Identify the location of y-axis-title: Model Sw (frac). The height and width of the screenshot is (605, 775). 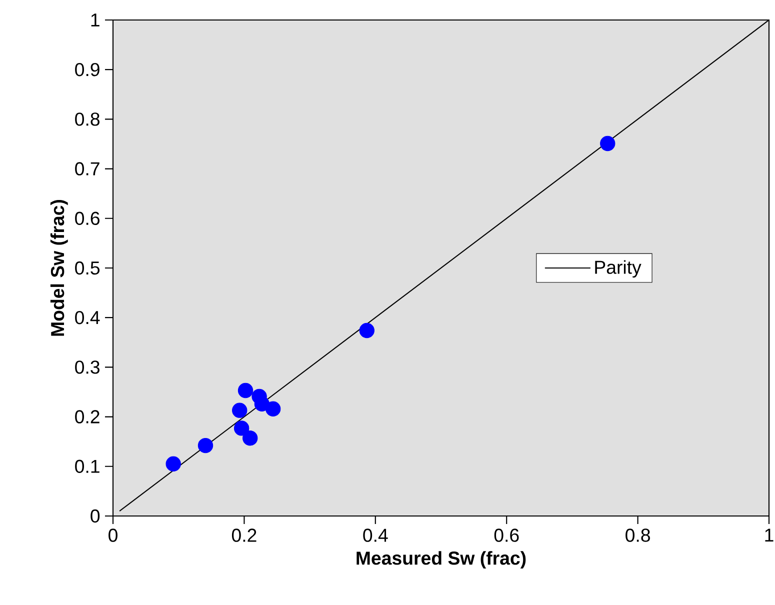
(59, 268).